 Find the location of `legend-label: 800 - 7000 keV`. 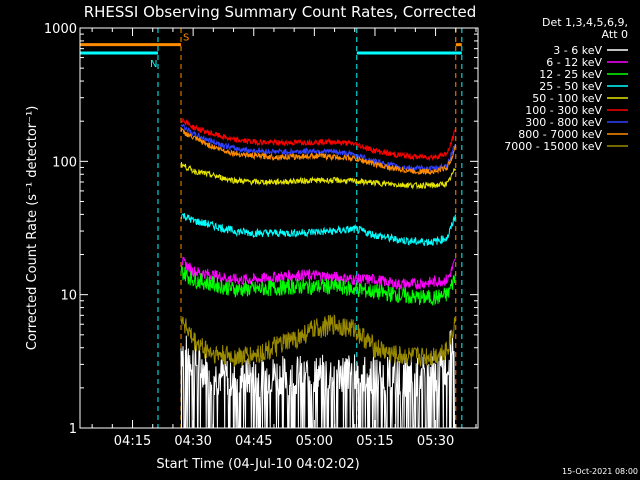

legend-label: 800 - 7000 keV is located at coordinates (560, 134).